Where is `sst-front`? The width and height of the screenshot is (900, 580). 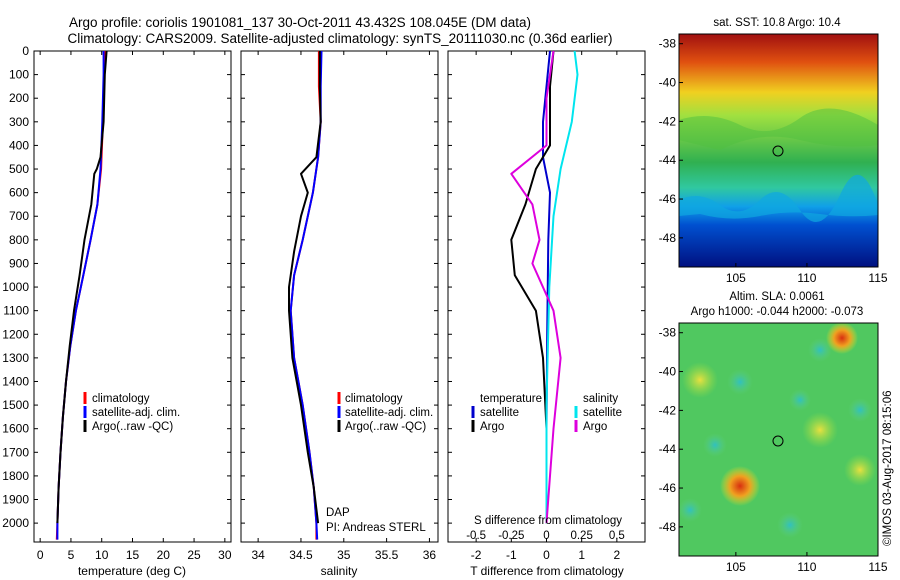
sst-front is located at coordinates (778, 198).